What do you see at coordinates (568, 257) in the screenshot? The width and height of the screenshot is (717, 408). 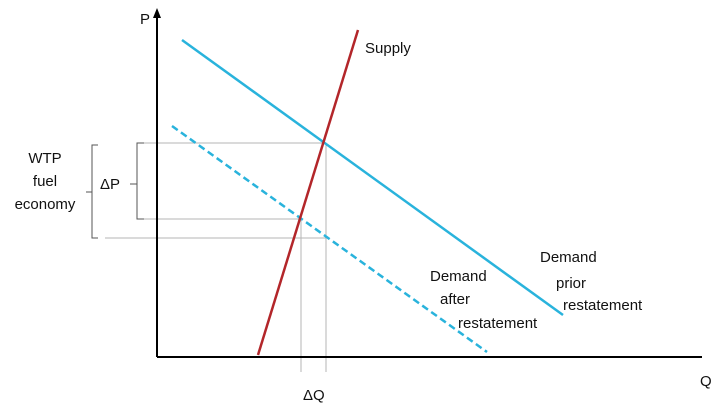 I see `demand-prior-label: Demand` at bounding box center [568, 257].